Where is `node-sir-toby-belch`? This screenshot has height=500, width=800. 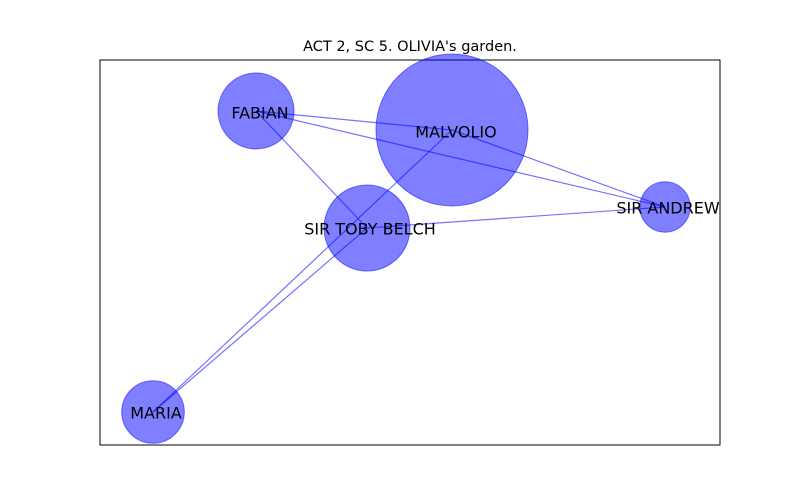 node-sir-toby-belch is located at coordinates (367, 228).